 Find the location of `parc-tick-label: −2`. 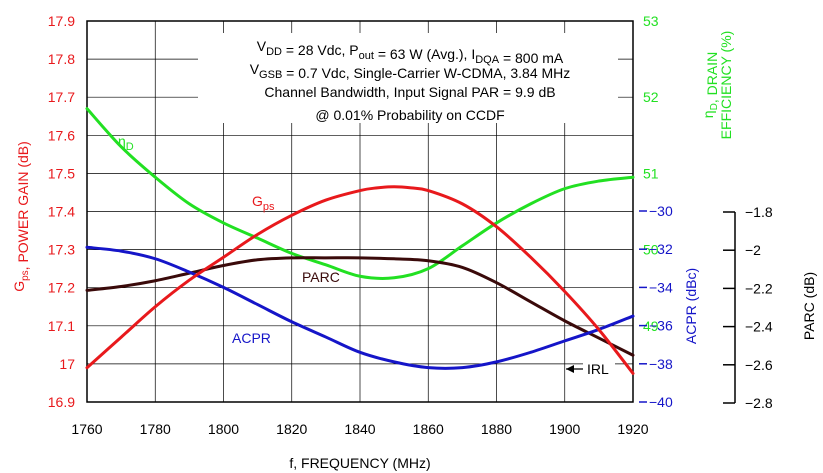

parc-tick-label: −2 is located at coordinates (753, 250).